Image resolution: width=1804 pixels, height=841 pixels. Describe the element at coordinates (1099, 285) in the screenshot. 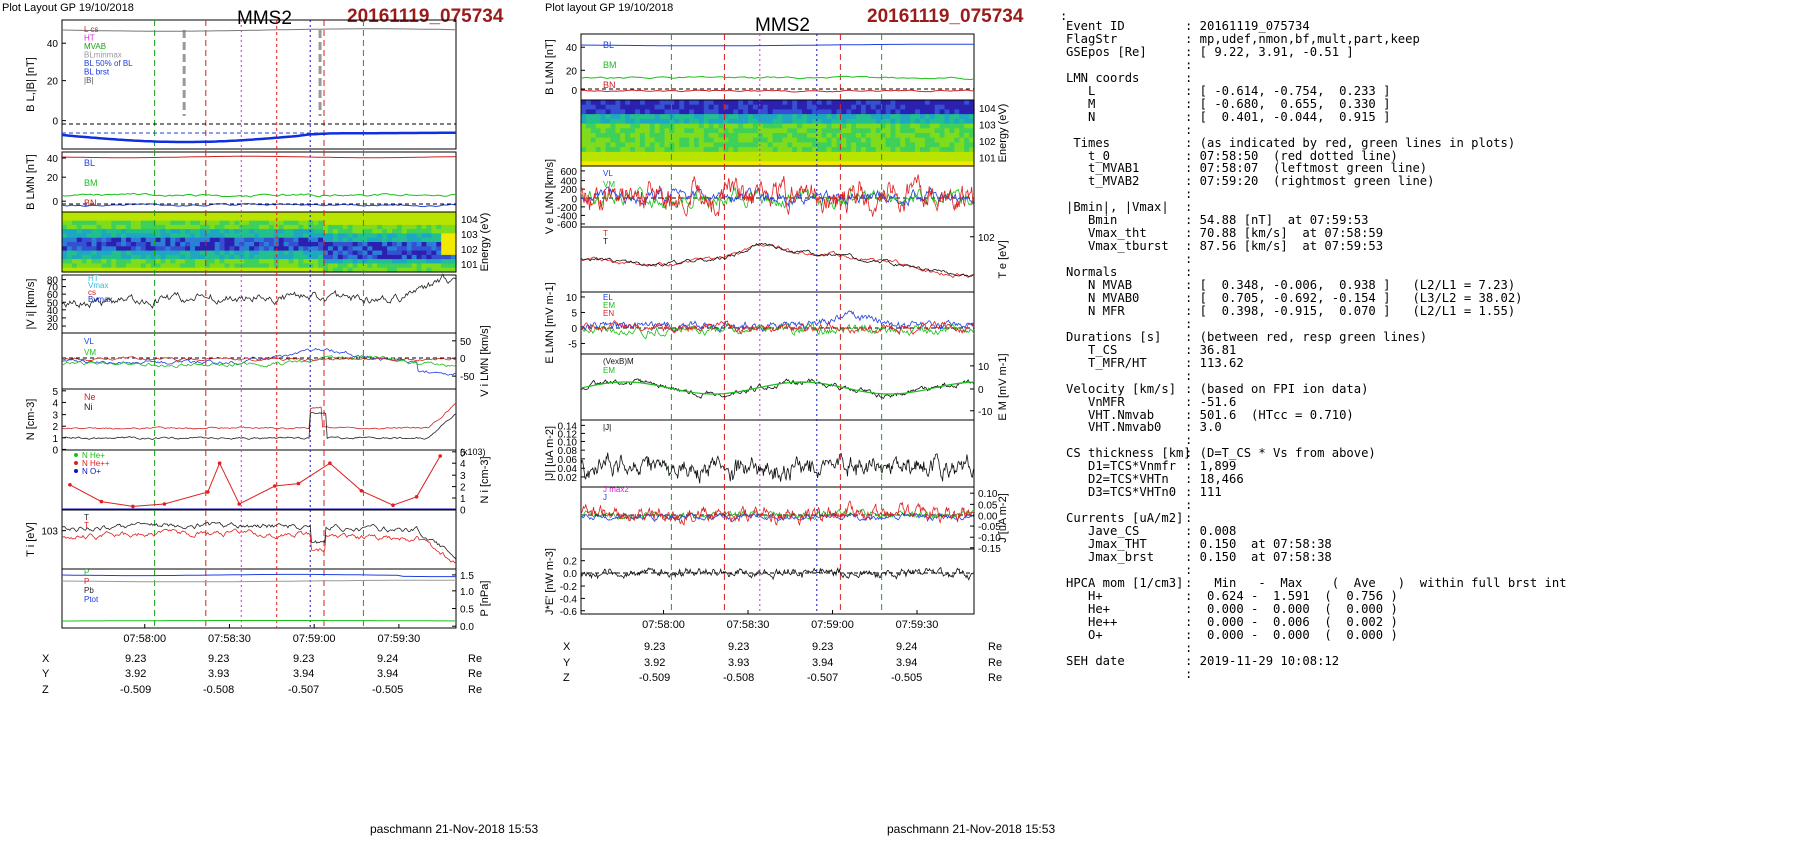

I see `info-key-20: N MVAB` at that location.